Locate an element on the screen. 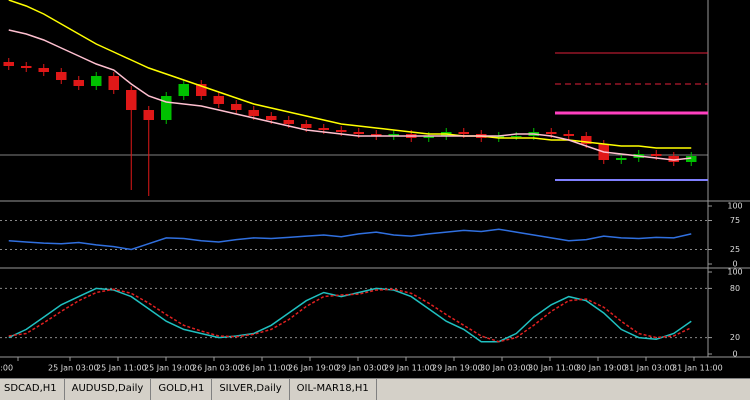  time-label: 31 Jan 03:00 is located at coordinates (649, 368).